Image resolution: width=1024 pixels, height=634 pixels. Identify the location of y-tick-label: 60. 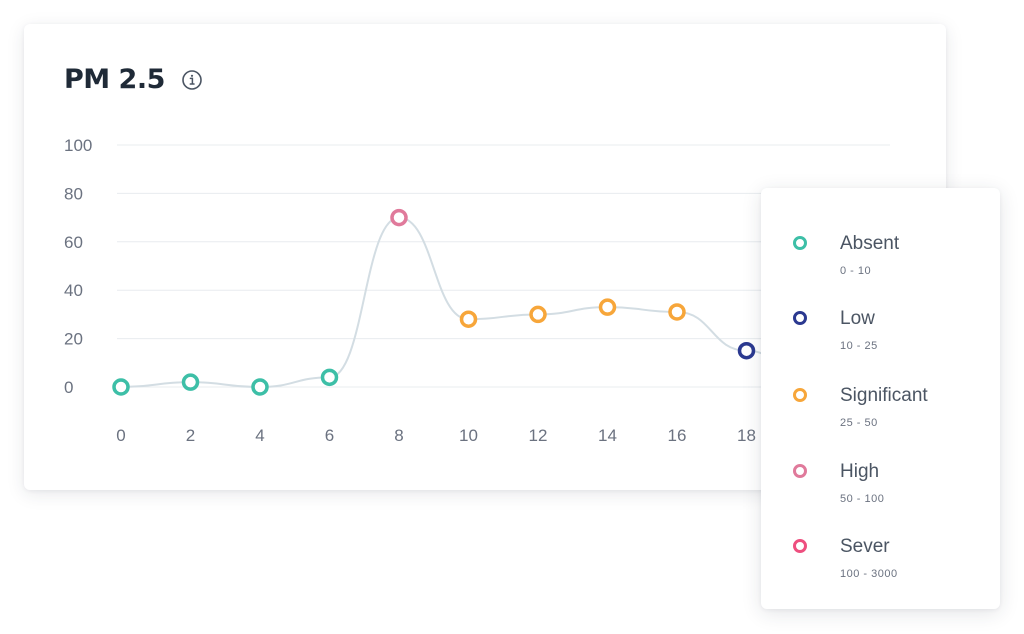
(73, 242).